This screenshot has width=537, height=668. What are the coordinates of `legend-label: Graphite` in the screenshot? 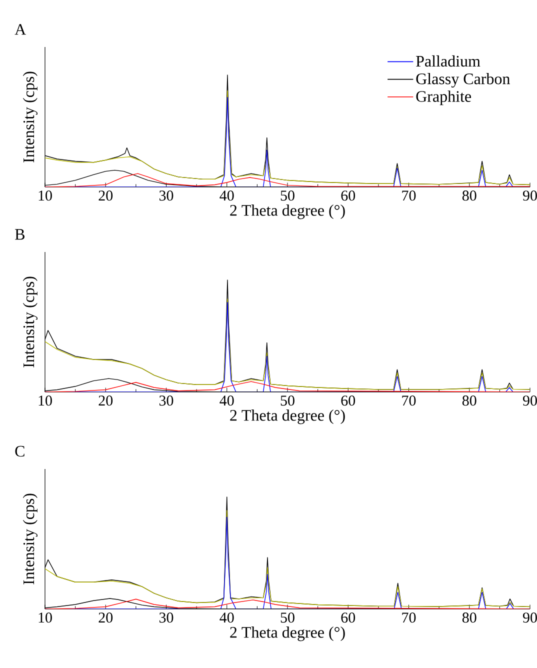 It's located at (444, 98).